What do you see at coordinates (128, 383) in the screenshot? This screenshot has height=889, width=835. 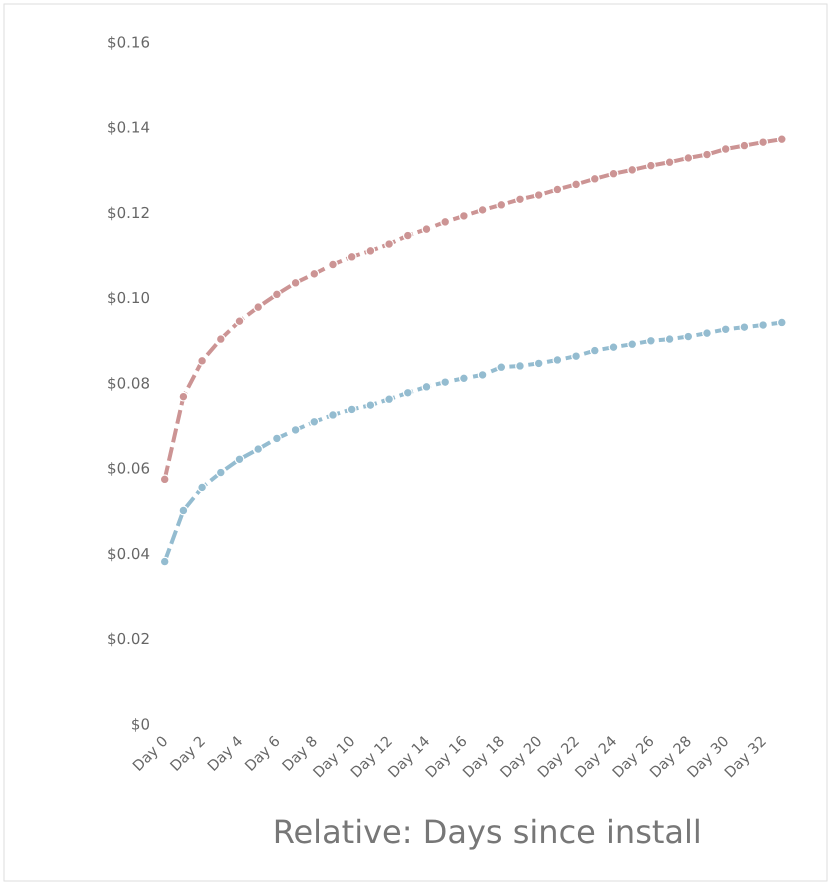 I see `y-tick-label: $0.08` at bounding box center [128, 383].